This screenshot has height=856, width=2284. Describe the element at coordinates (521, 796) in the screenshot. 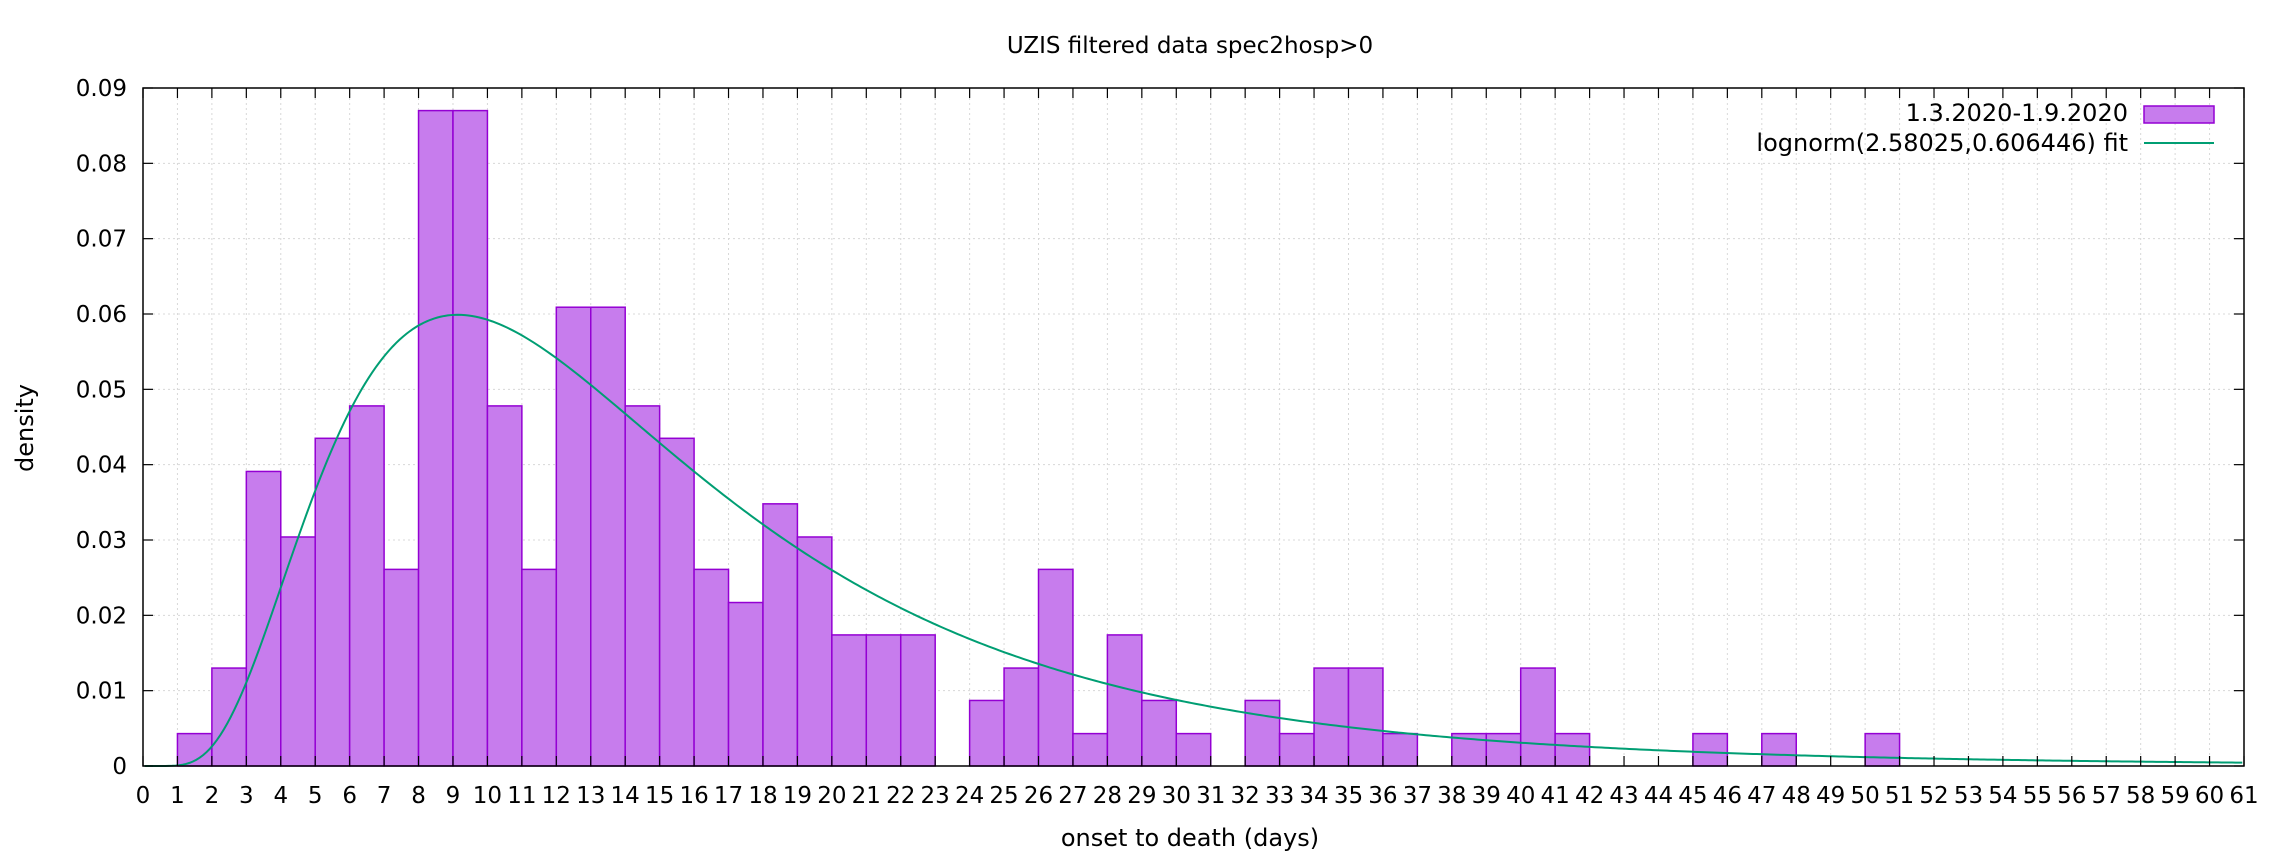

I see `x-tick-label: 11` at that location.